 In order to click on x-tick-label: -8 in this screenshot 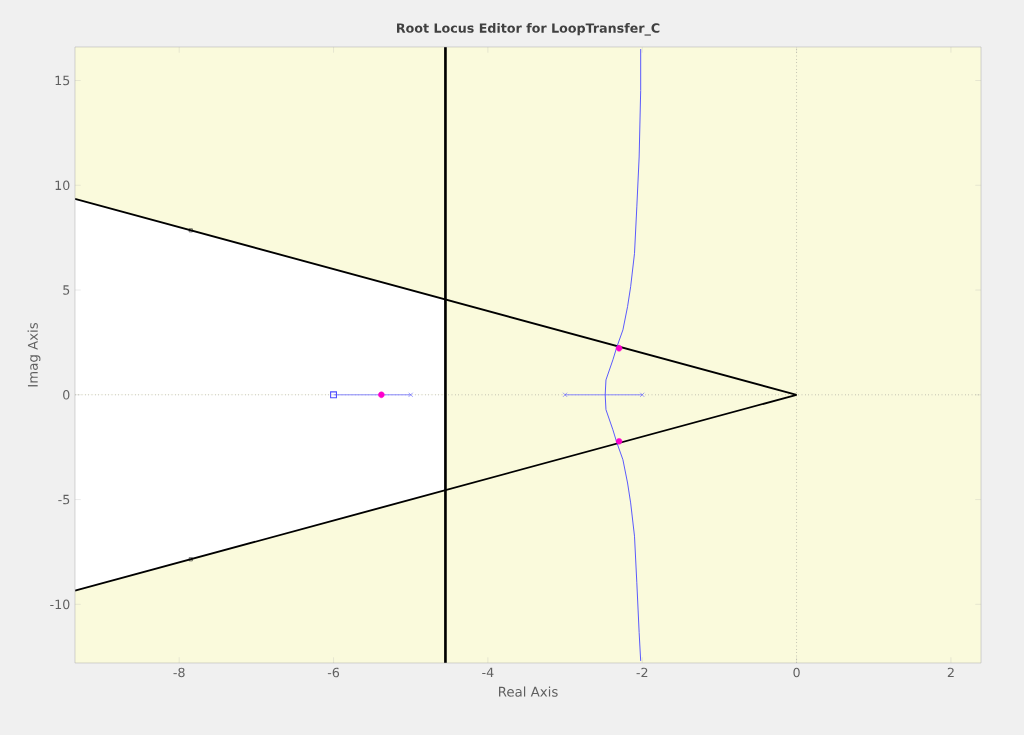, I will do `click(179, 672)`.